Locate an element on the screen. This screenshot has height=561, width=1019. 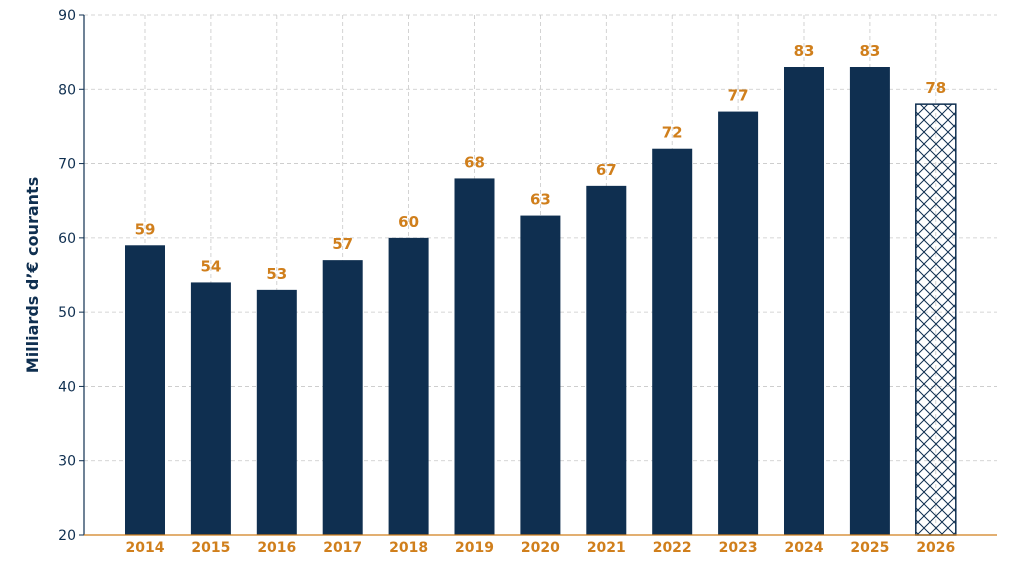
bar-2015 is located at coordinates (210, 408).